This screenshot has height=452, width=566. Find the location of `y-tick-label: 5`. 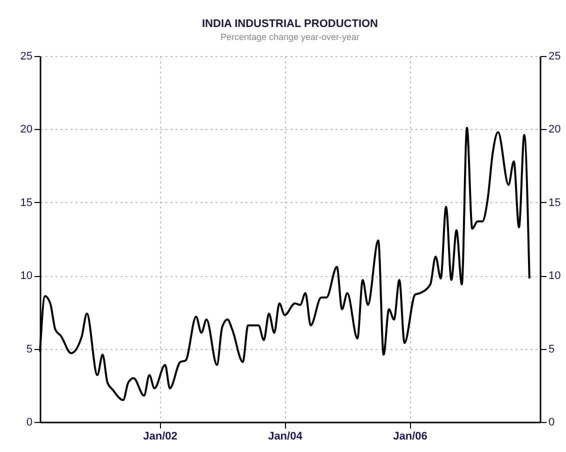

y-tick-label: 5 is located at coordinates (29, 349).